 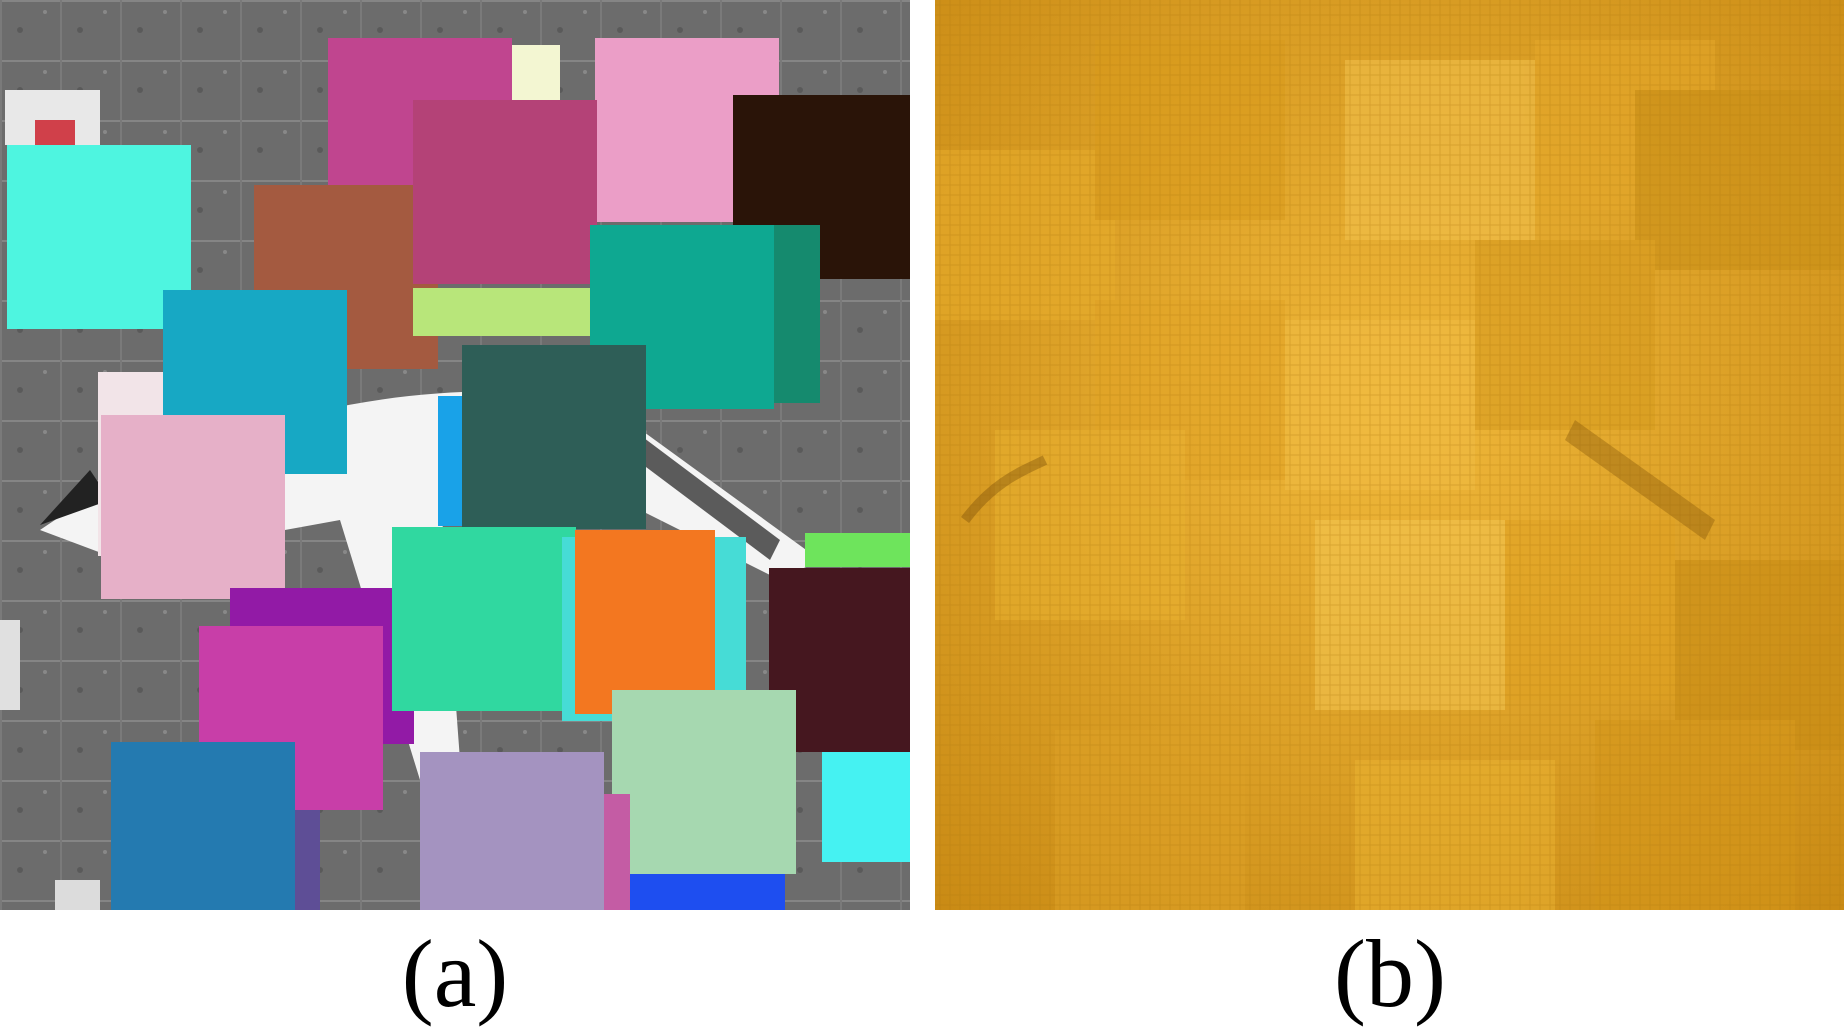 I want to click on faint-wing-trace, so click(x=1640, y=480).